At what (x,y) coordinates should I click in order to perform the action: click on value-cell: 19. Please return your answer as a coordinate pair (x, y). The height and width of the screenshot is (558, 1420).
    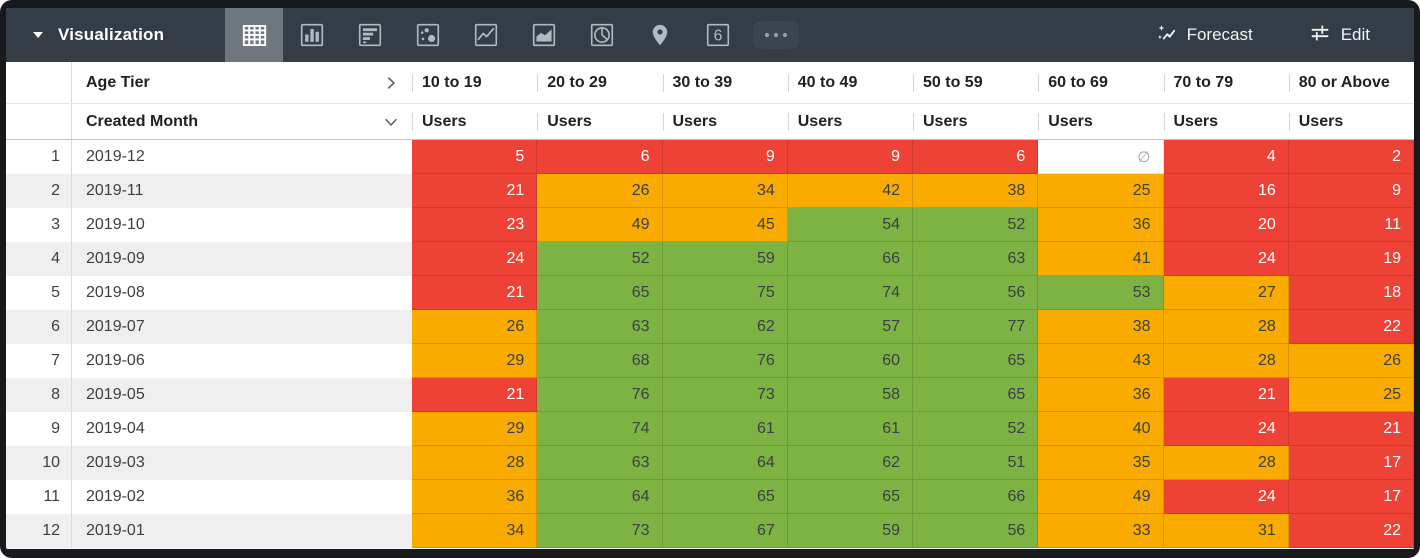
    Looking at the image, I should click on (1351, 259).